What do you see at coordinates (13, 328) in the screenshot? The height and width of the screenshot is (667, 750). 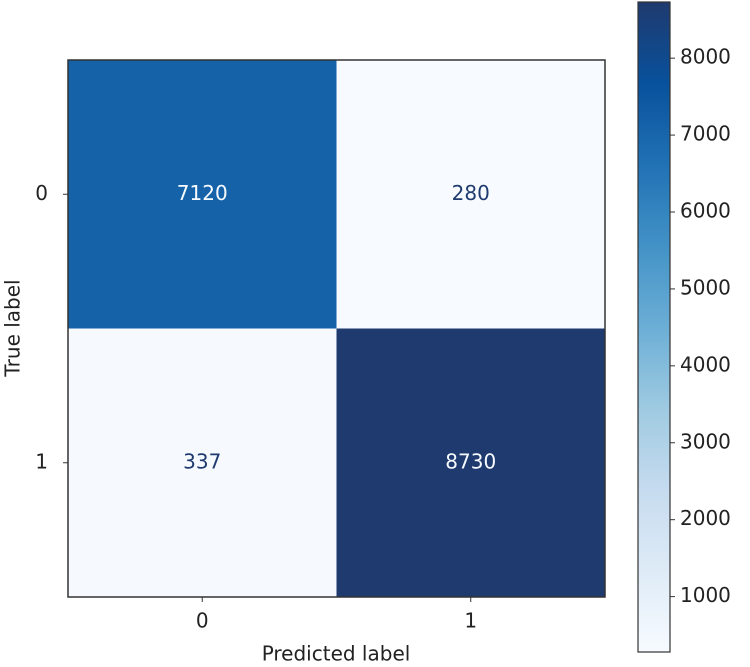 I see `y-axis-label: True label` at bounding box center [13, 328].